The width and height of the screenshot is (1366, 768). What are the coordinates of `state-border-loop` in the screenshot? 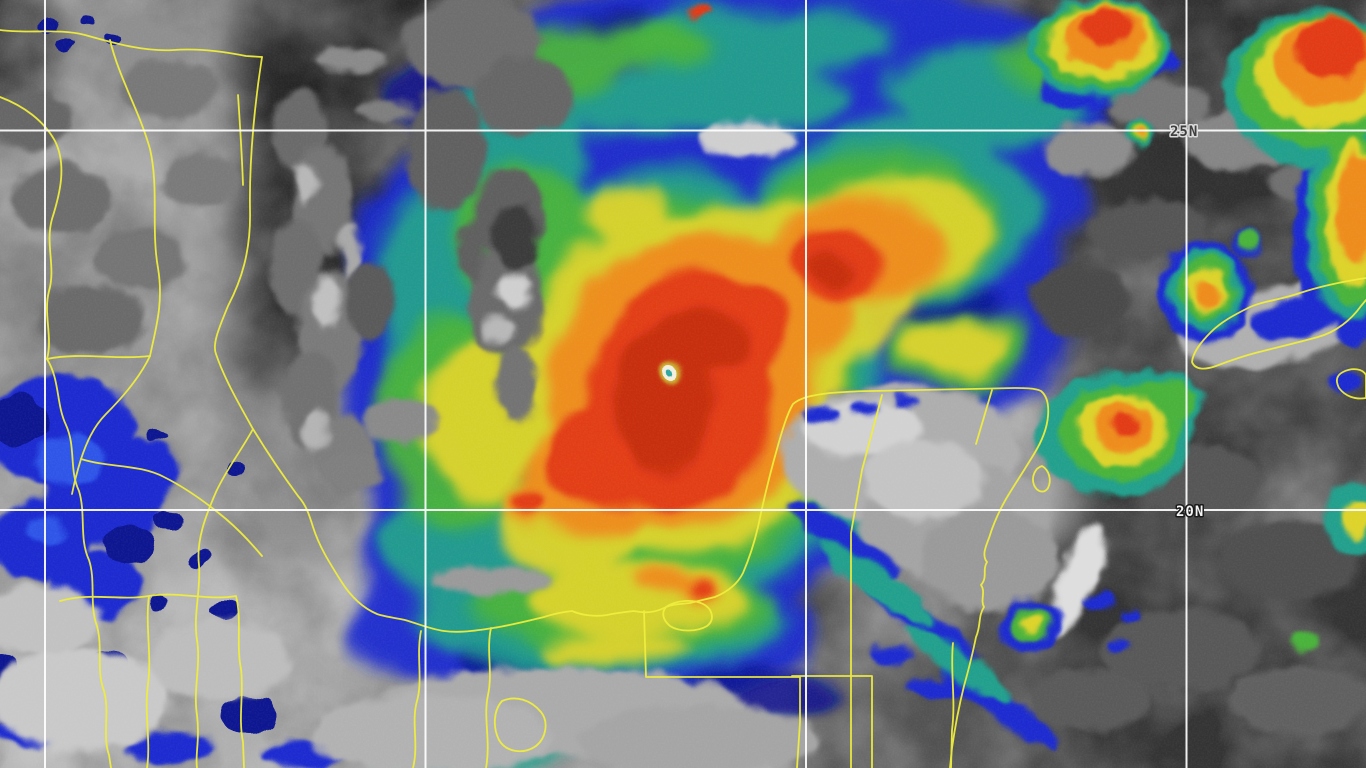 It's located at (520, 725).